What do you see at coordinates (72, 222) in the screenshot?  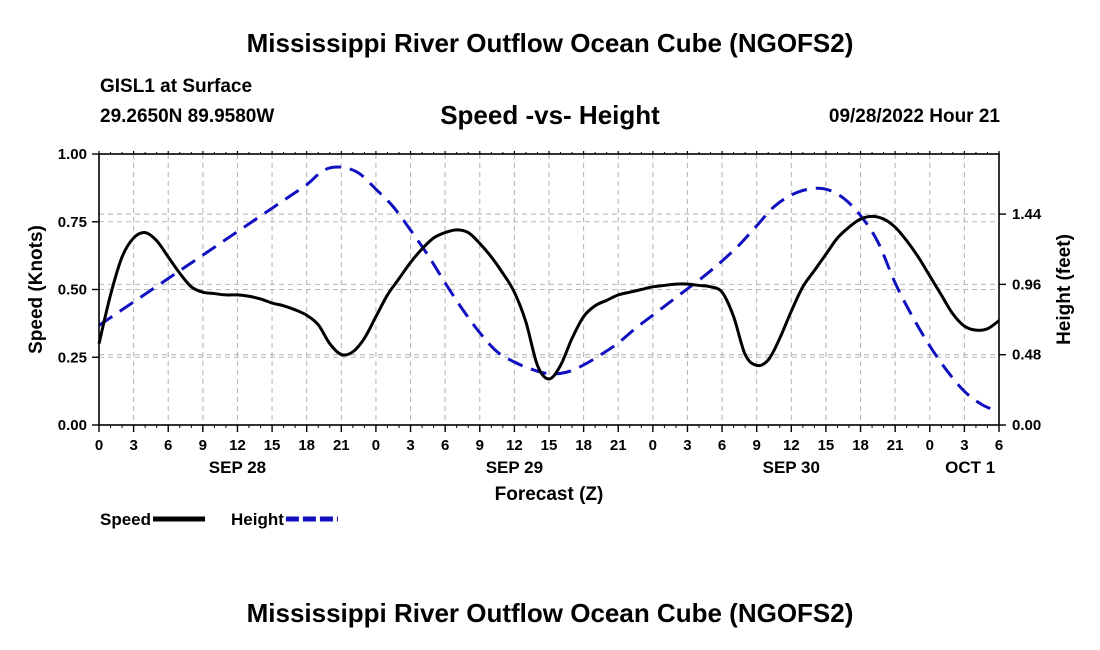 I see `y-tick-label: 0.75` at bounding box center [72, 222].